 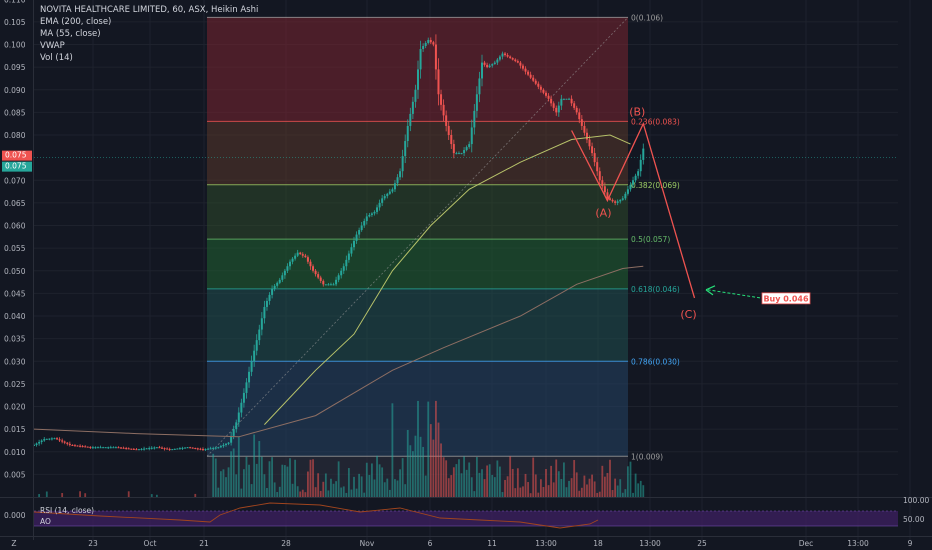 What do you see at coordinates (52, 46) in the screenshot?
I see `indicator-vwap: VWAP` at bounding box center [52, 46].